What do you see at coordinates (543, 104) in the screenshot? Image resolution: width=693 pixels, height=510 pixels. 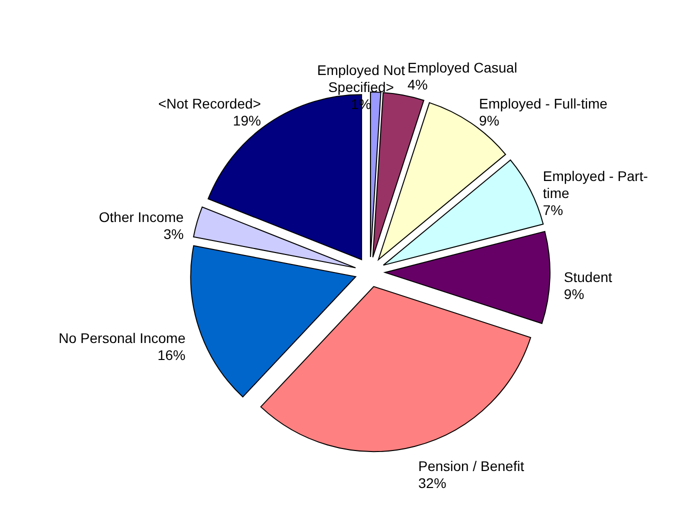 I see `slice-label: Employed - Full-time` at bounding box center [543, 104].